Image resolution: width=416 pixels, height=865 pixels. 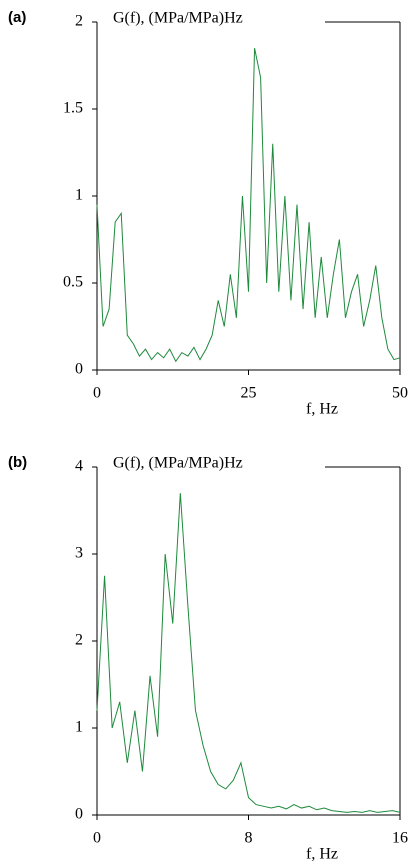 I want to click on panel-label: (a), so click(x=17, y=17).